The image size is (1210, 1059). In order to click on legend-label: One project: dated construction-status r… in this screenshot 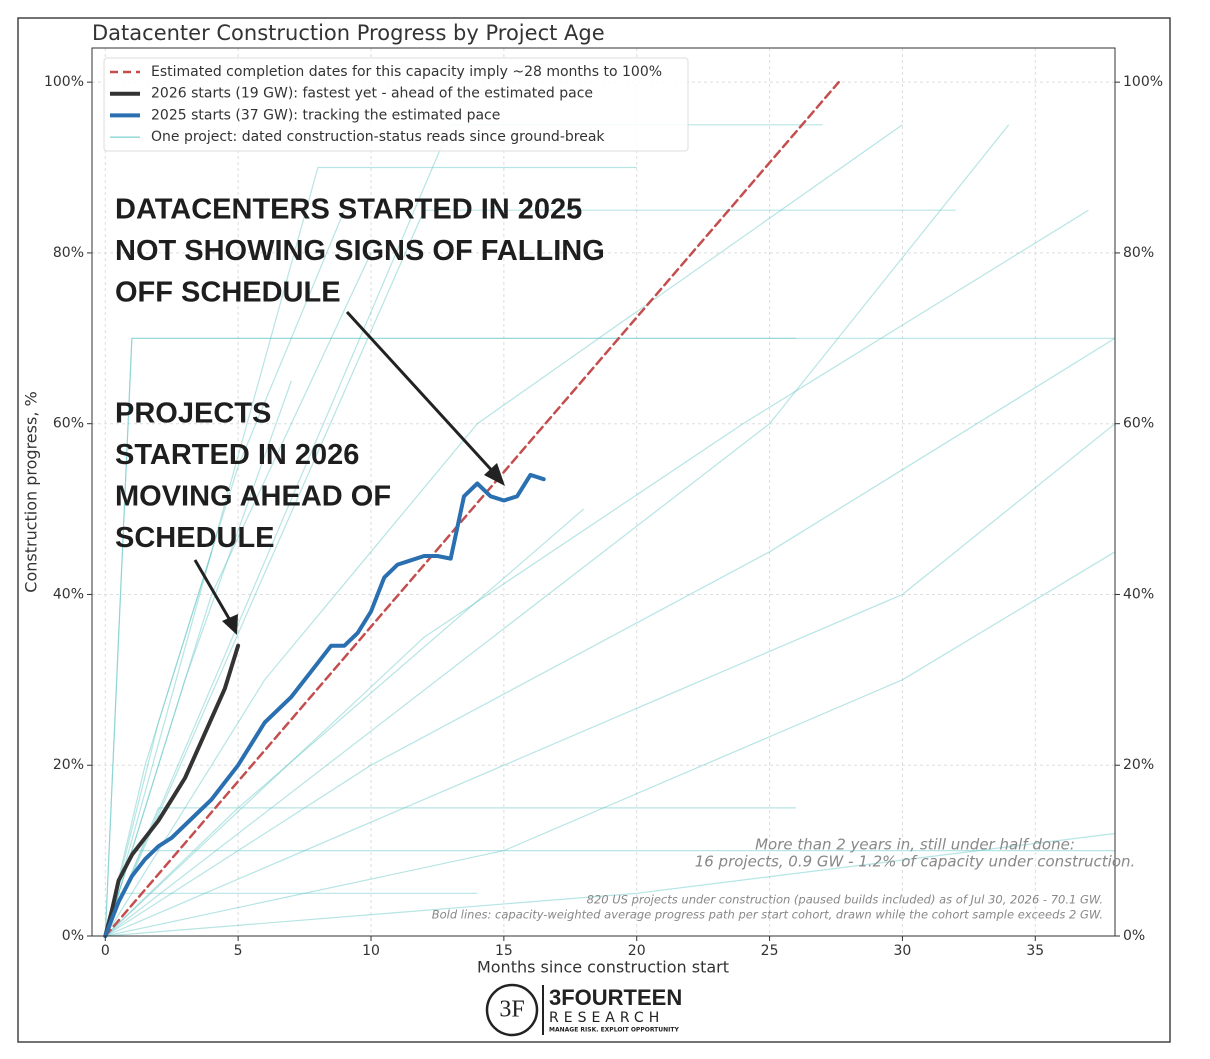, I will do `click(378, 137)`.